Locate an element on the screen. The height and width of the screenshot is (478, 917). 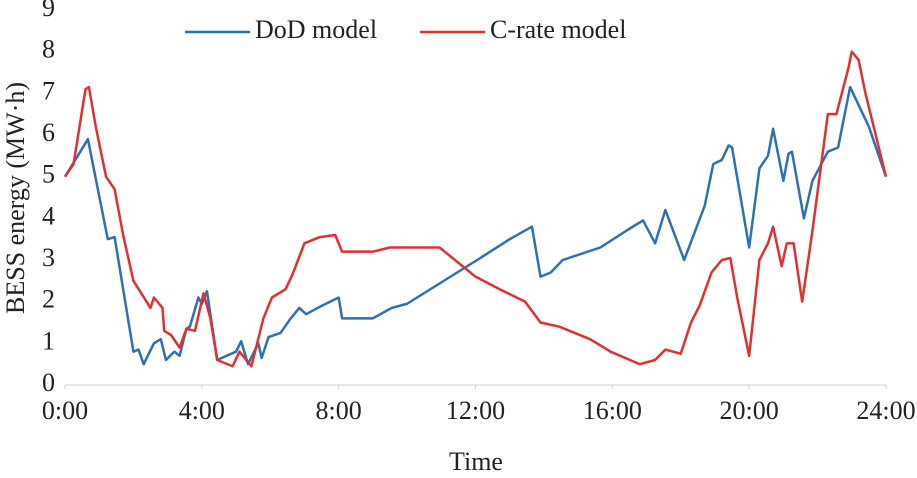
y-tick-label: 0 is located at coordinates (48, 382).